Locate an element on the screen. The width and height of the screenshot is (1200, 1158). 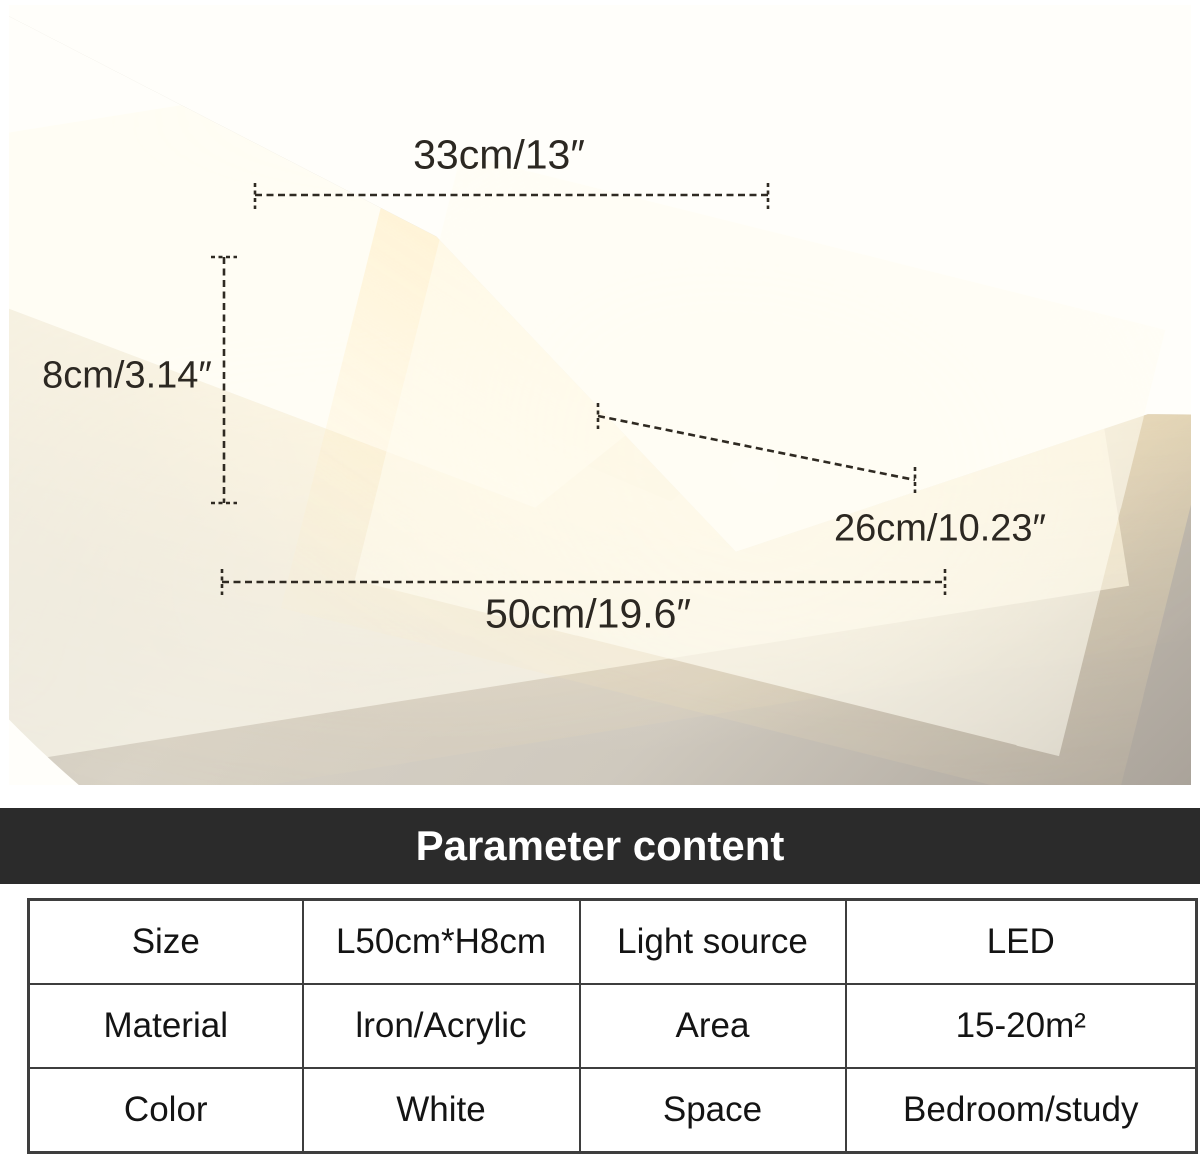
parameter-content-title: Parameter content is located at coordinates (600, 845).